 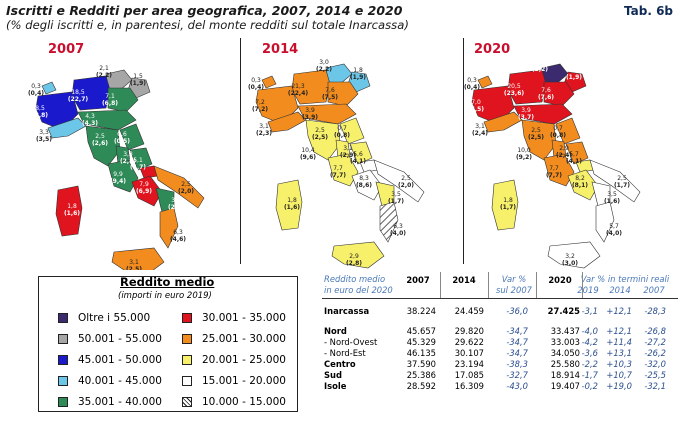 I want to click on real-var-2014: +10,3, so click(x=619, y=364).